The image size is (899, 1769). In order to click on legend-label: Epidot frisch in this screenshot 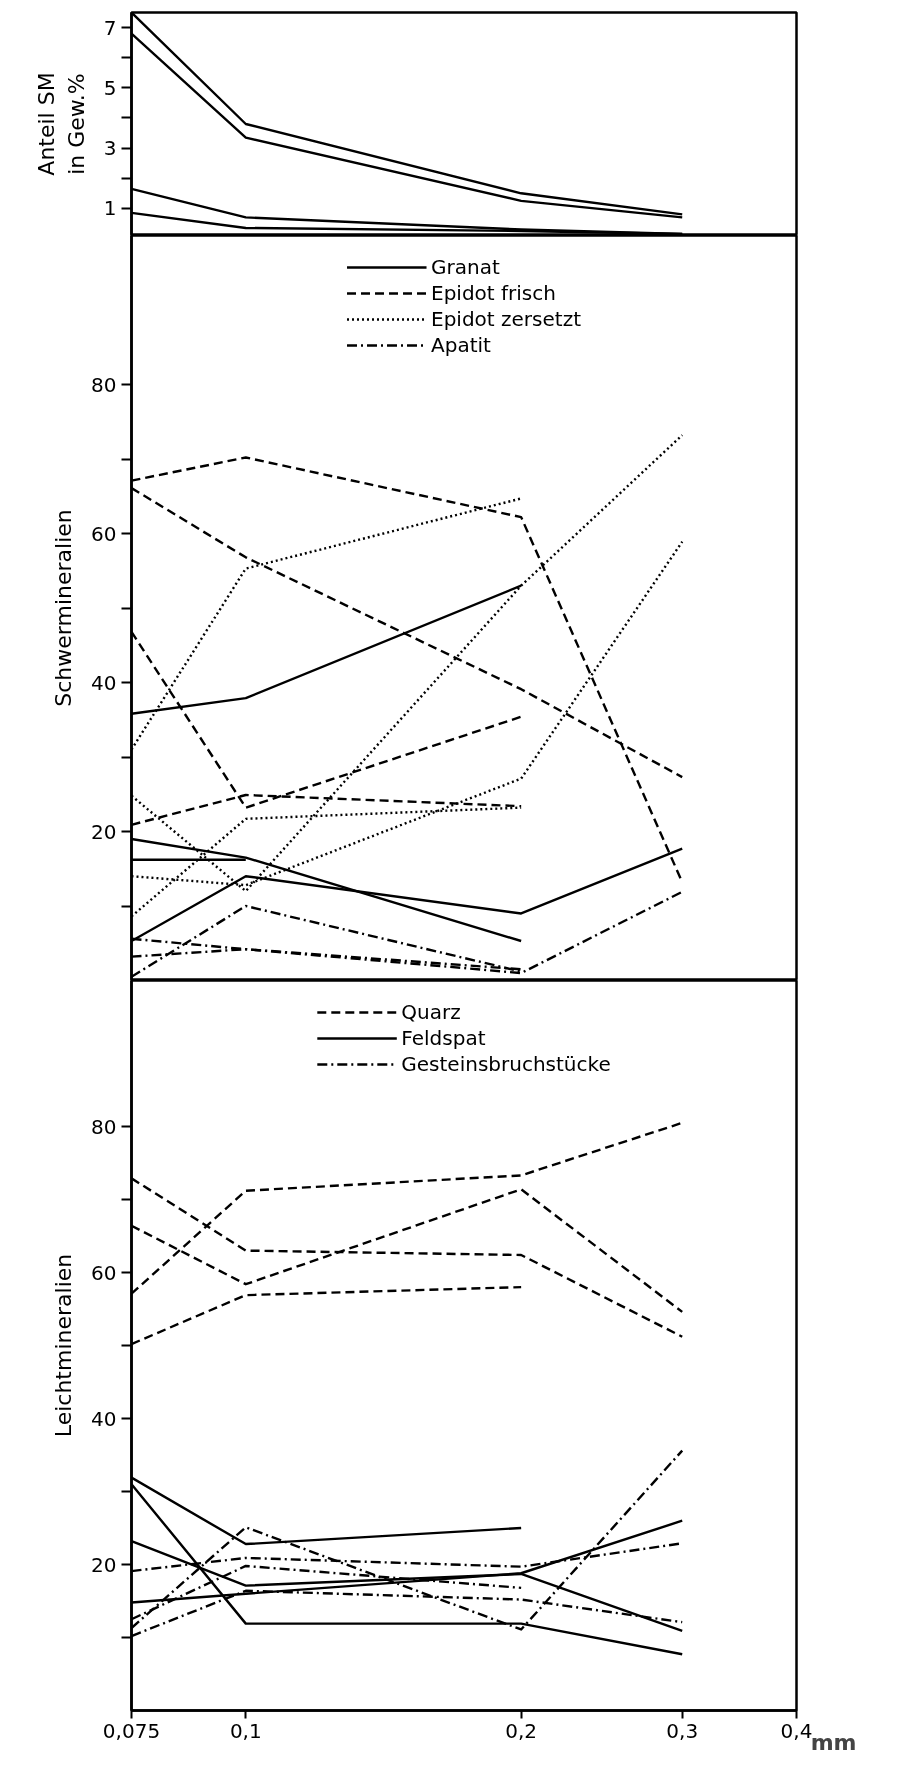, I will do `click(493, 293)`.